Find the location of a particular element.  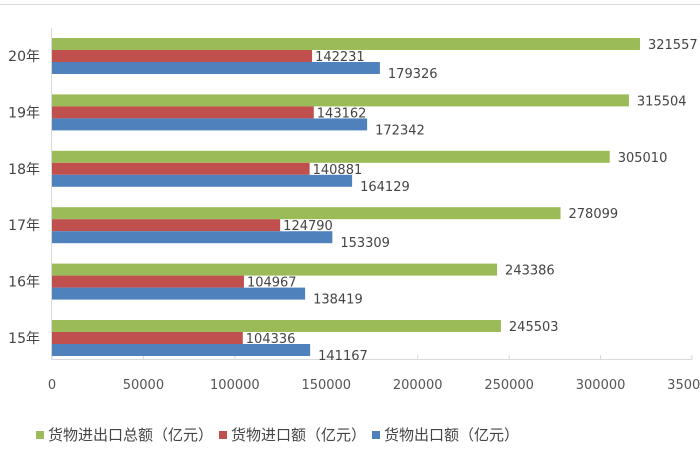

data-label-export: 141167 is located at coordinates (343, 356).